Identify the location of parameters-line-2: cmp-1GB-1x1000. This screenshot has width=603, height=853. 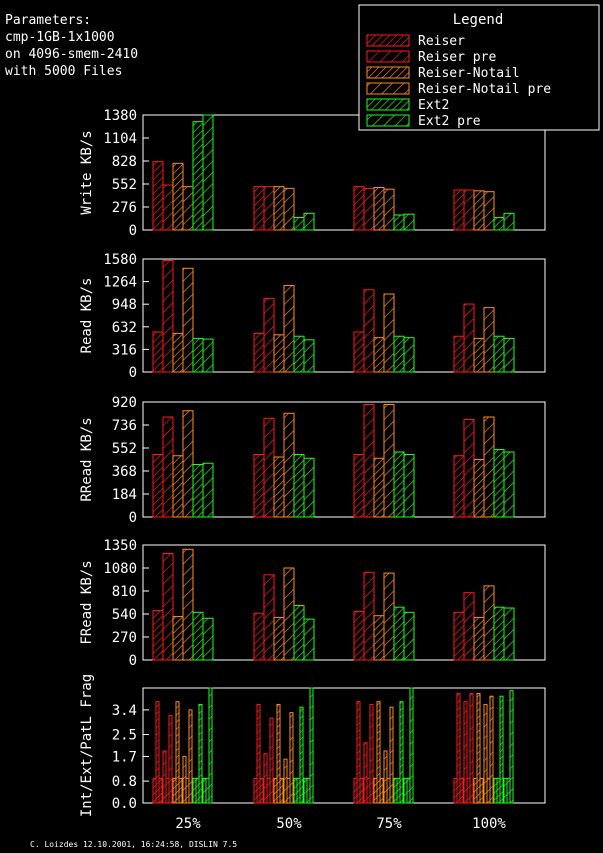
(60, 37).